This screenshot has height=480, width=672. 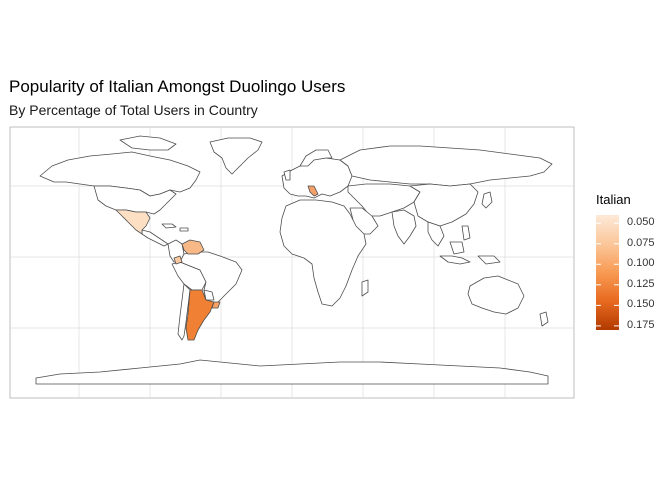 I want to click on central-america, so click(x=155, y=238).